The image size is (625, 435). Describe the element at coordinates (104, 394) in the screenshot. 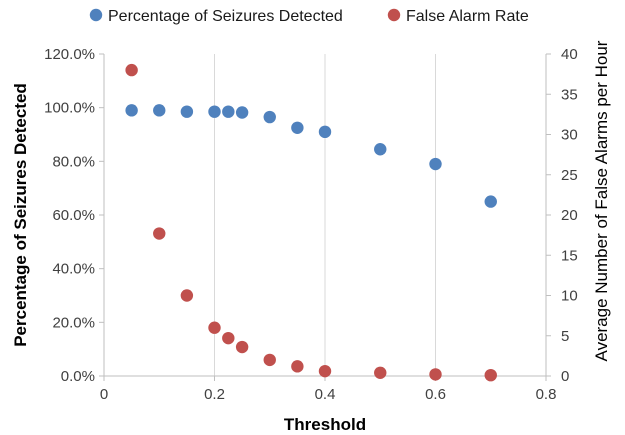

I see `x-tick-label: 0` at that location.